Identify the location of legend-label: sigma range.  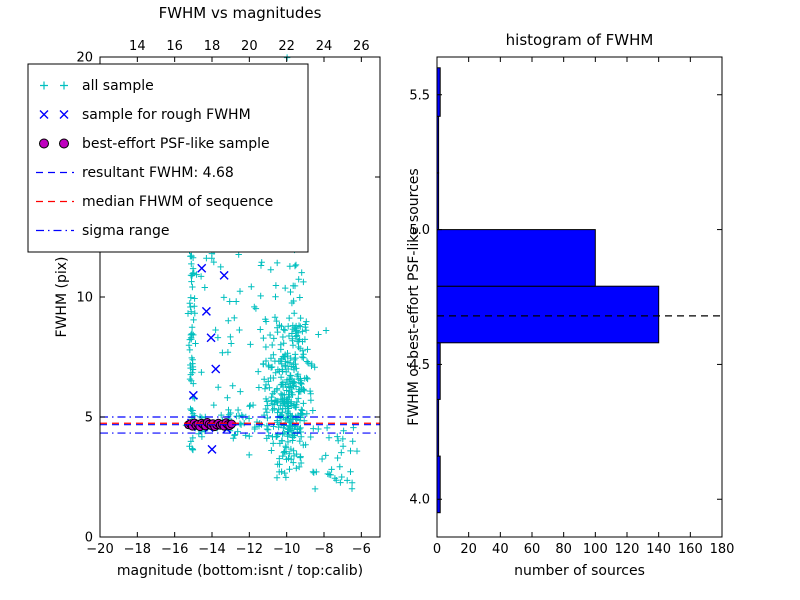
(125, 231).